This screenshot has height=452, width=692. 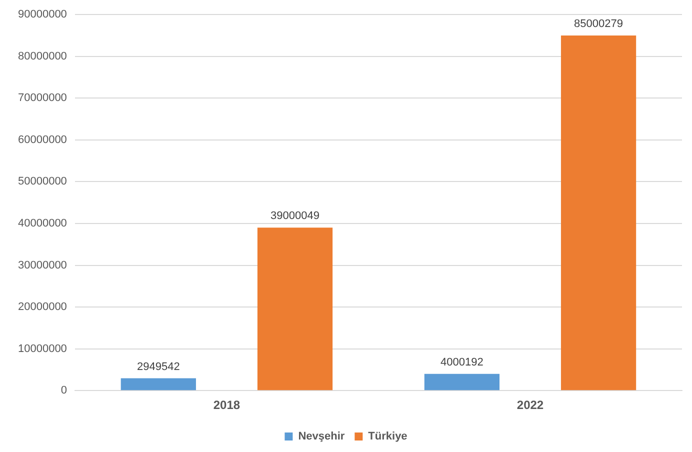 I want to click on y-tick-label: 70000000, so click(x=42, y=98).